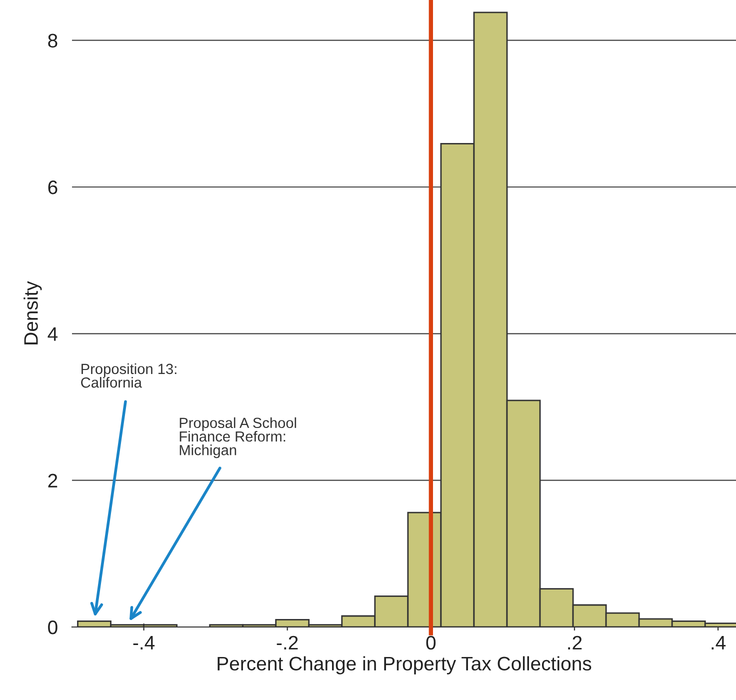 The height and width of the screenshot is (700, 736). I want to click on x-tick-label: 0, so click(431, 643).